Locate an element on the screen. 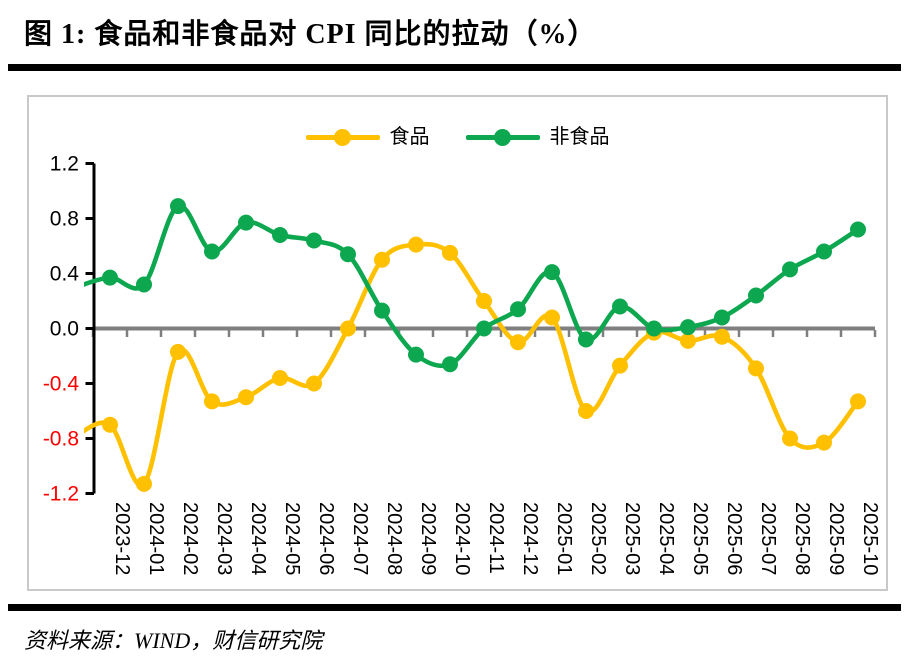 The image size is (909, 669). legend-item-food: 食品 is located at coordinates (367, 137).